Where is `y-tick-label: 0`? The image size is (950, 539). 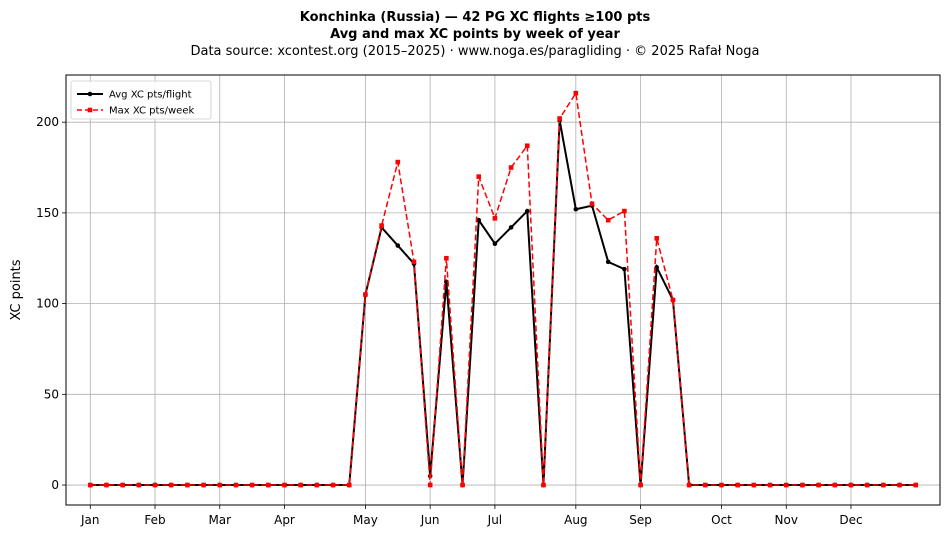 y-tick-label: 0 is located at coordinates (55, 485).